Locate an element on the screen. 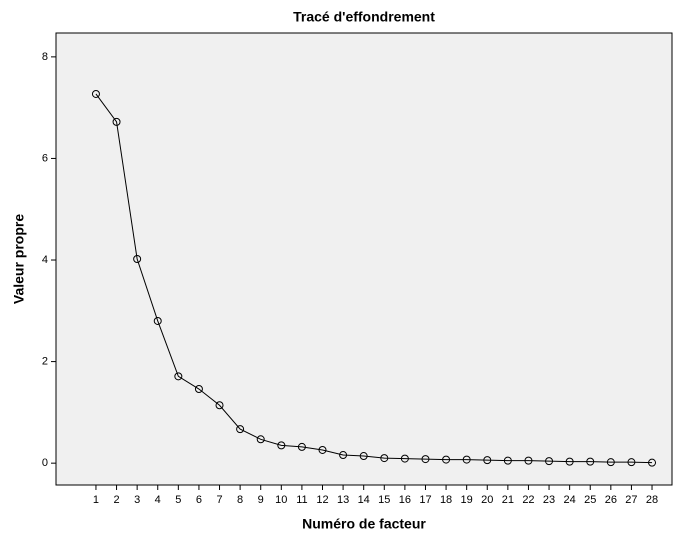 The width and height of the screenshot is (684, 535). x-tick-label: 8 is located at coordinates (240, 500).